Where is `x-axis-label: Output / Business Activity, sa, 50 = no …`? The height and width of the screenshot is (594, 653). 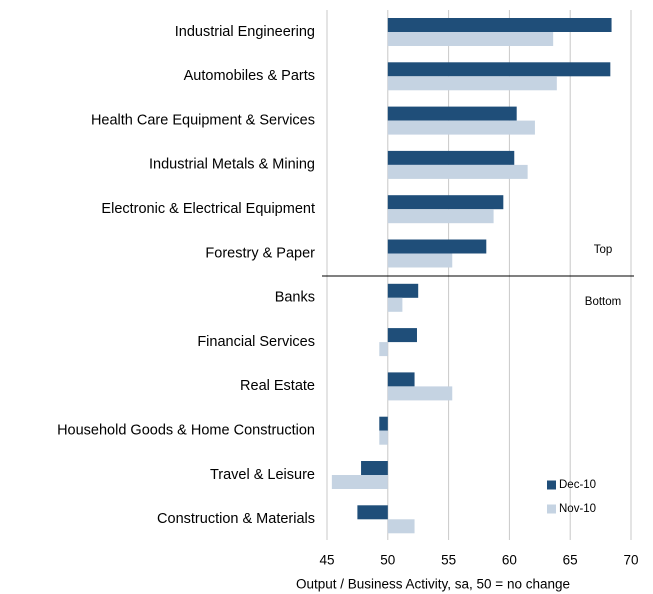
x-axis-label: Output / Business Activity, sa, 50 = no … is located at coordinates (433, 584).